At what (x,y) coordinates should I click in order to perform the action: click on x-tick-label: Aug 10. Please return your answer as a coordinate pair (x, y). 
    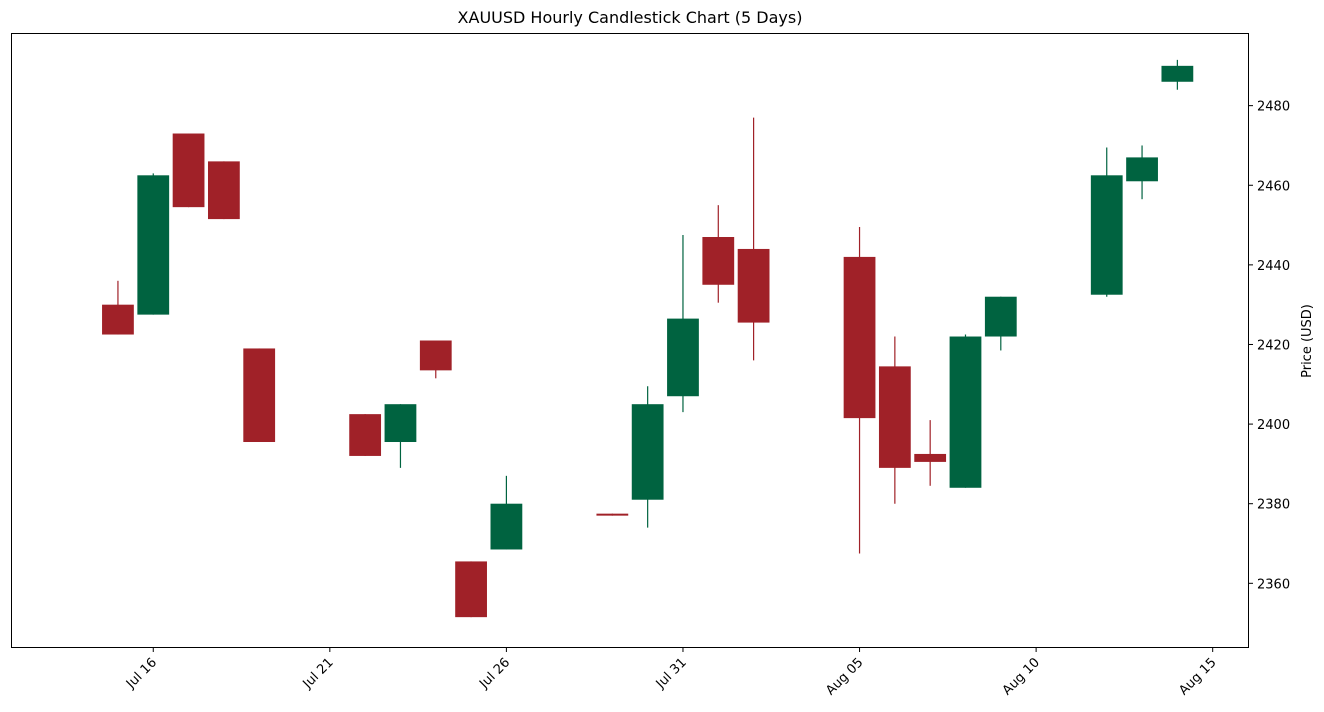
    Looking at the image, I should click on (1021, 676).